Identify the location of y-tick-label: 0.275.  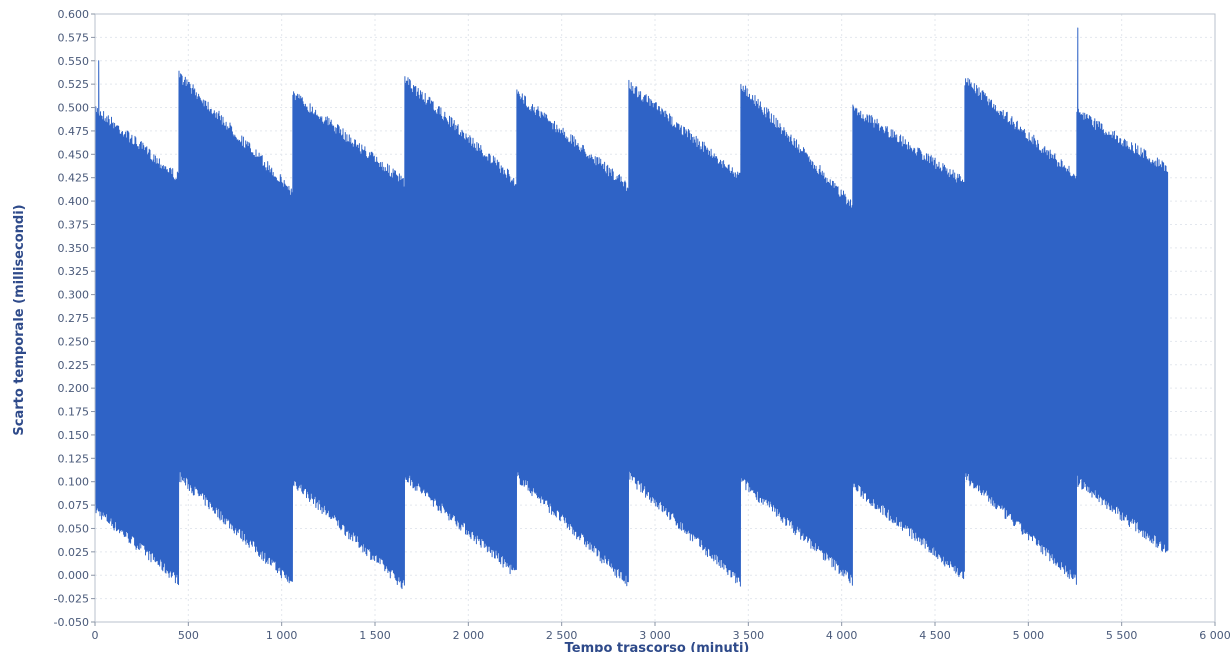
(74, 318).